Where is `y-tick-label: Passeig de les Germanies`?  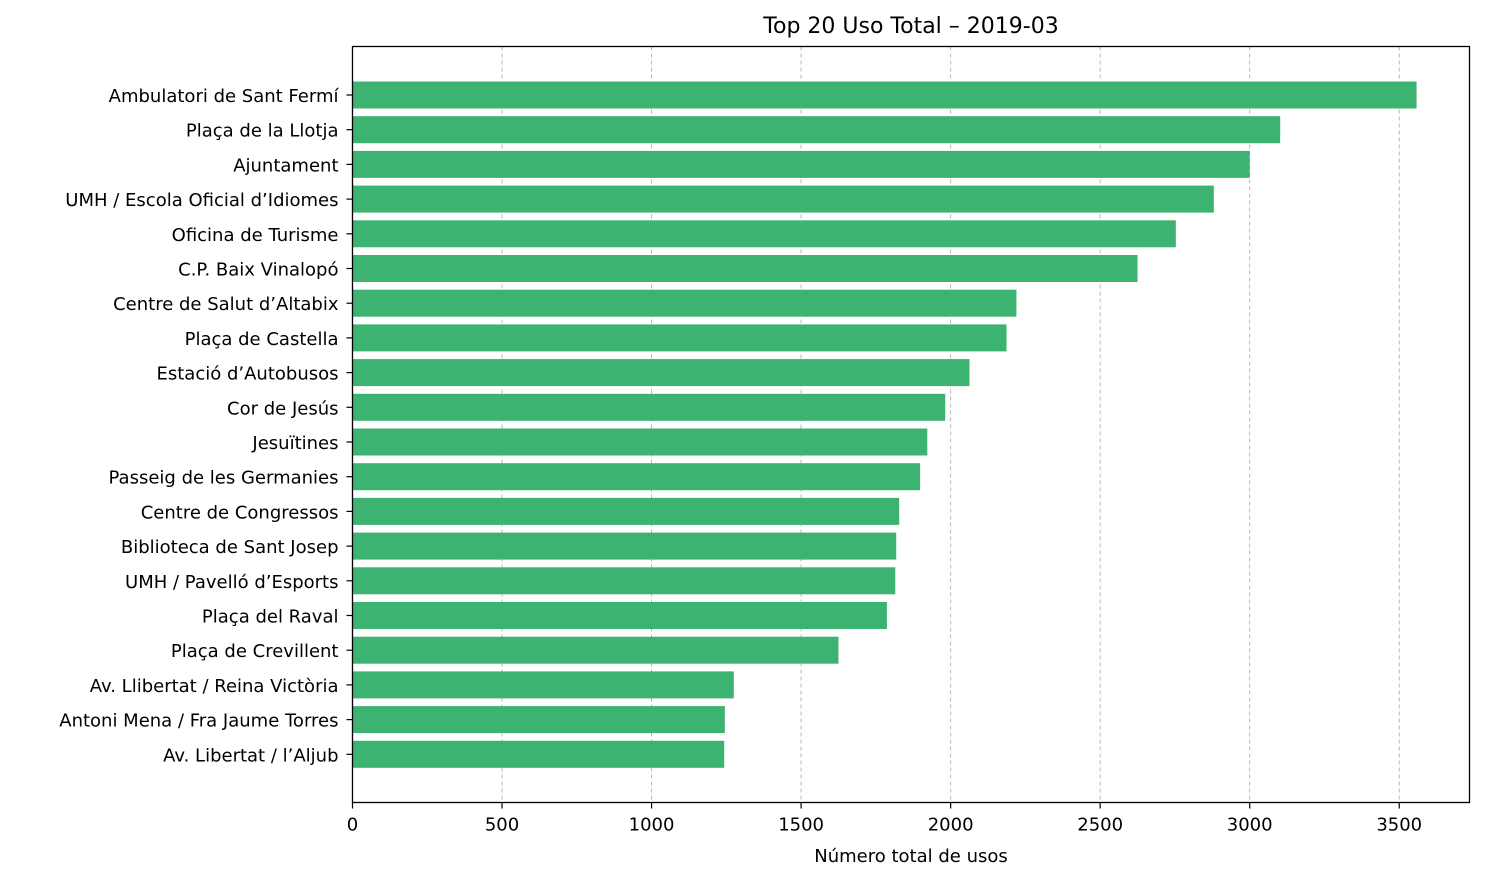 y-tick-label: Passeig de les Germanies is located at coordinates (224, 478).